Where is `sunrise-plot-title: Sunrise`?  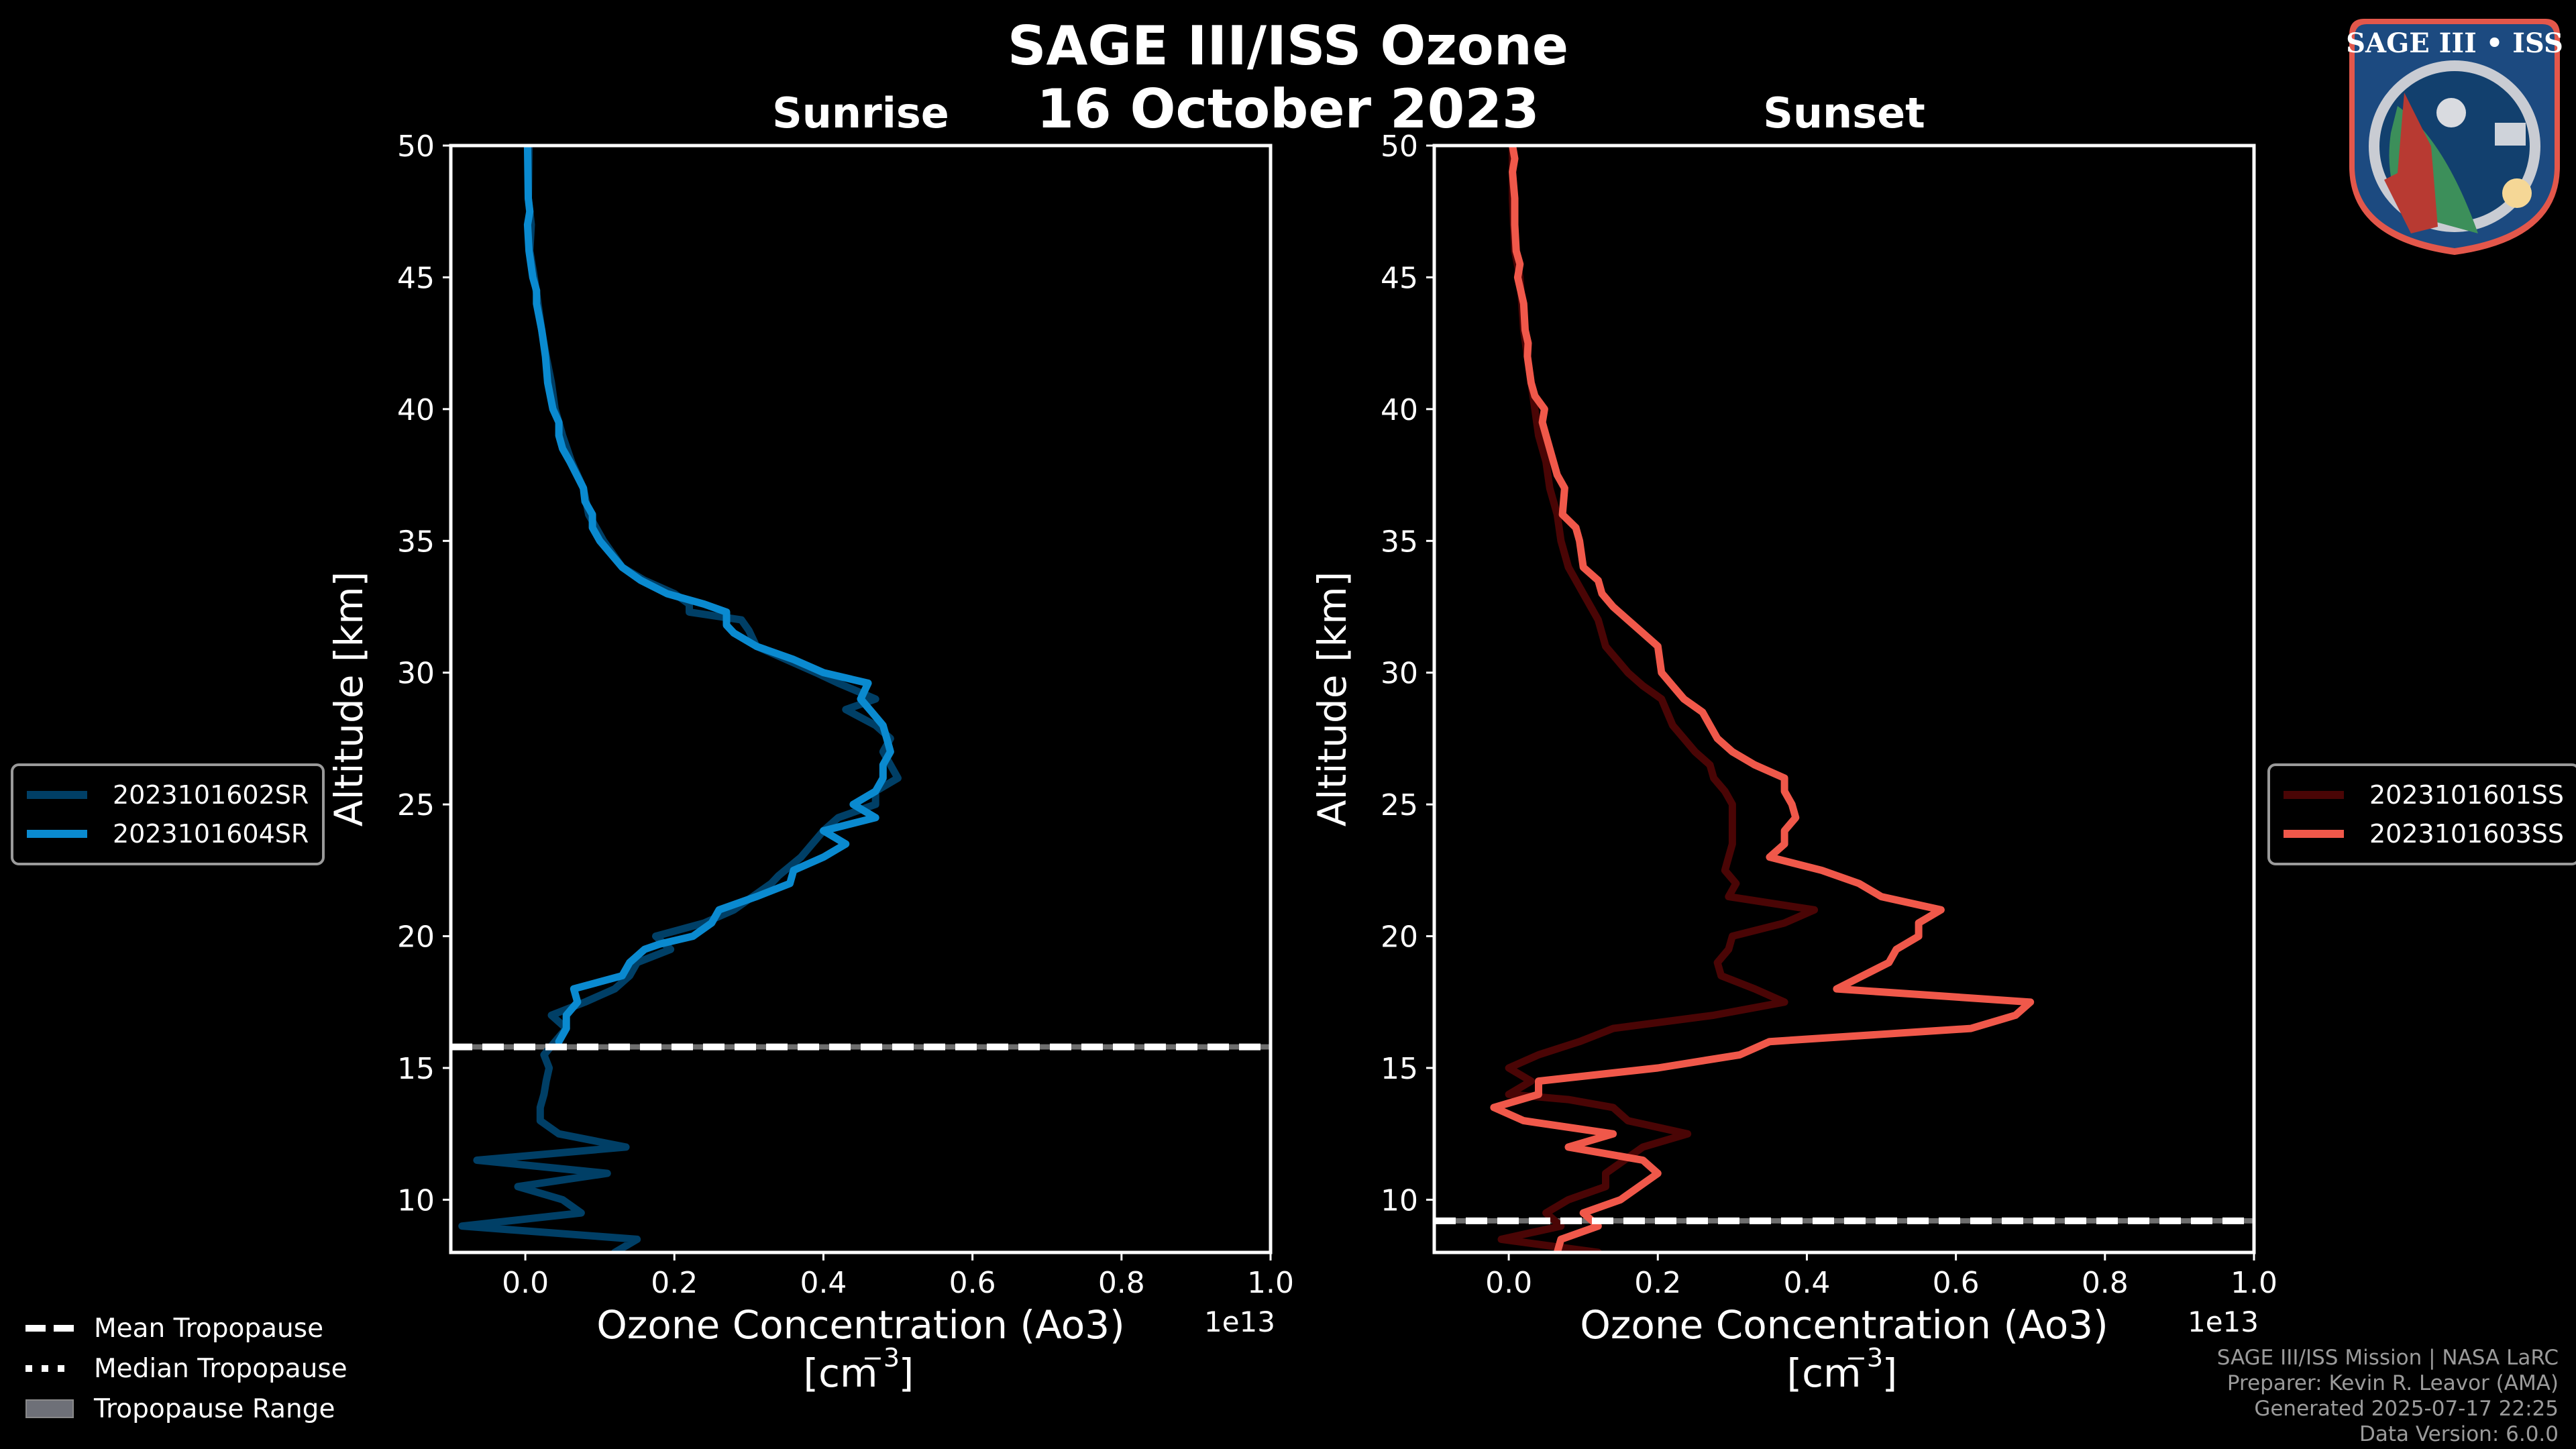
sunrise-plot-title: Sunrise is located at coordinates (860, 113).